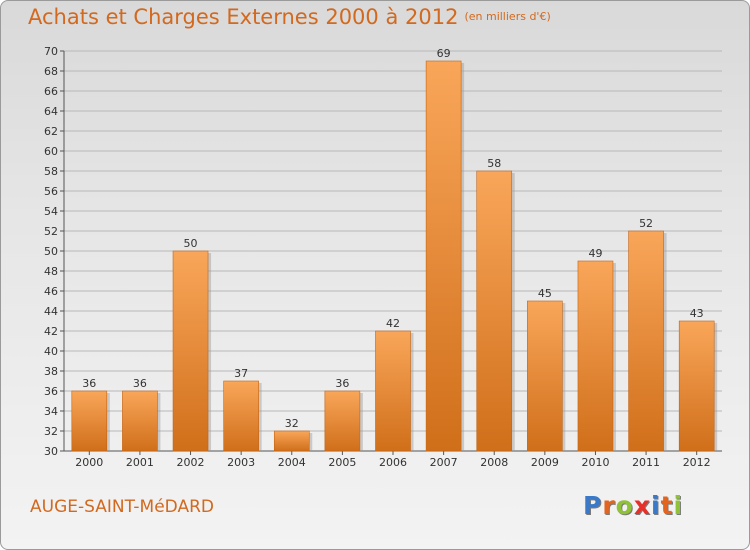  Describe the element at coordinates (342, 421) in the screenshot. I see `bar-2005` at that location.